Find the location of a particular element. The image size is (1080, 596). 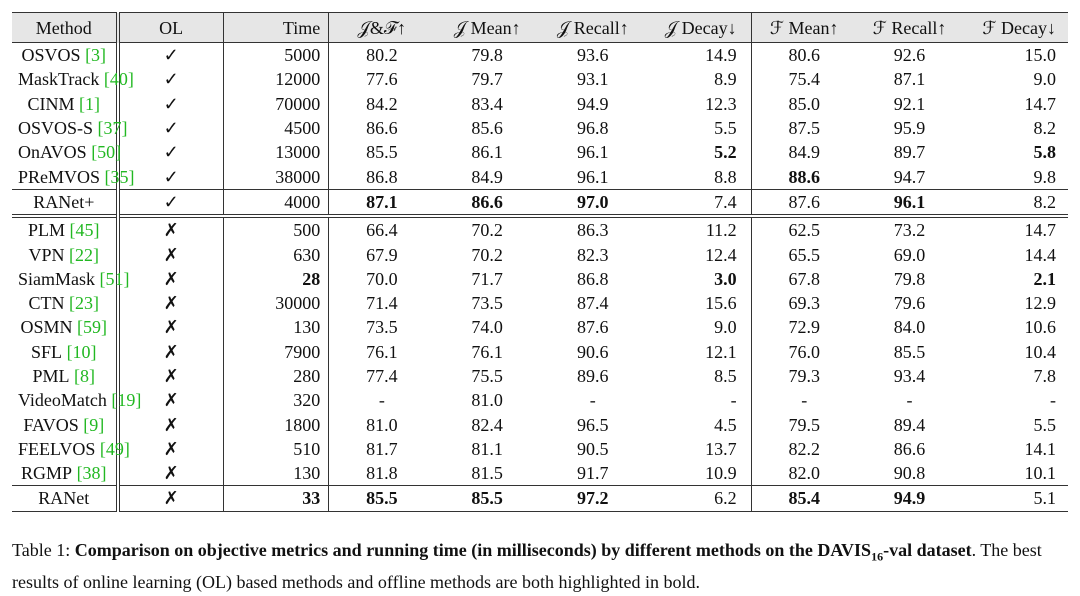

header-cell: ℱ Recall↑ is located at coordinates (909, 27).